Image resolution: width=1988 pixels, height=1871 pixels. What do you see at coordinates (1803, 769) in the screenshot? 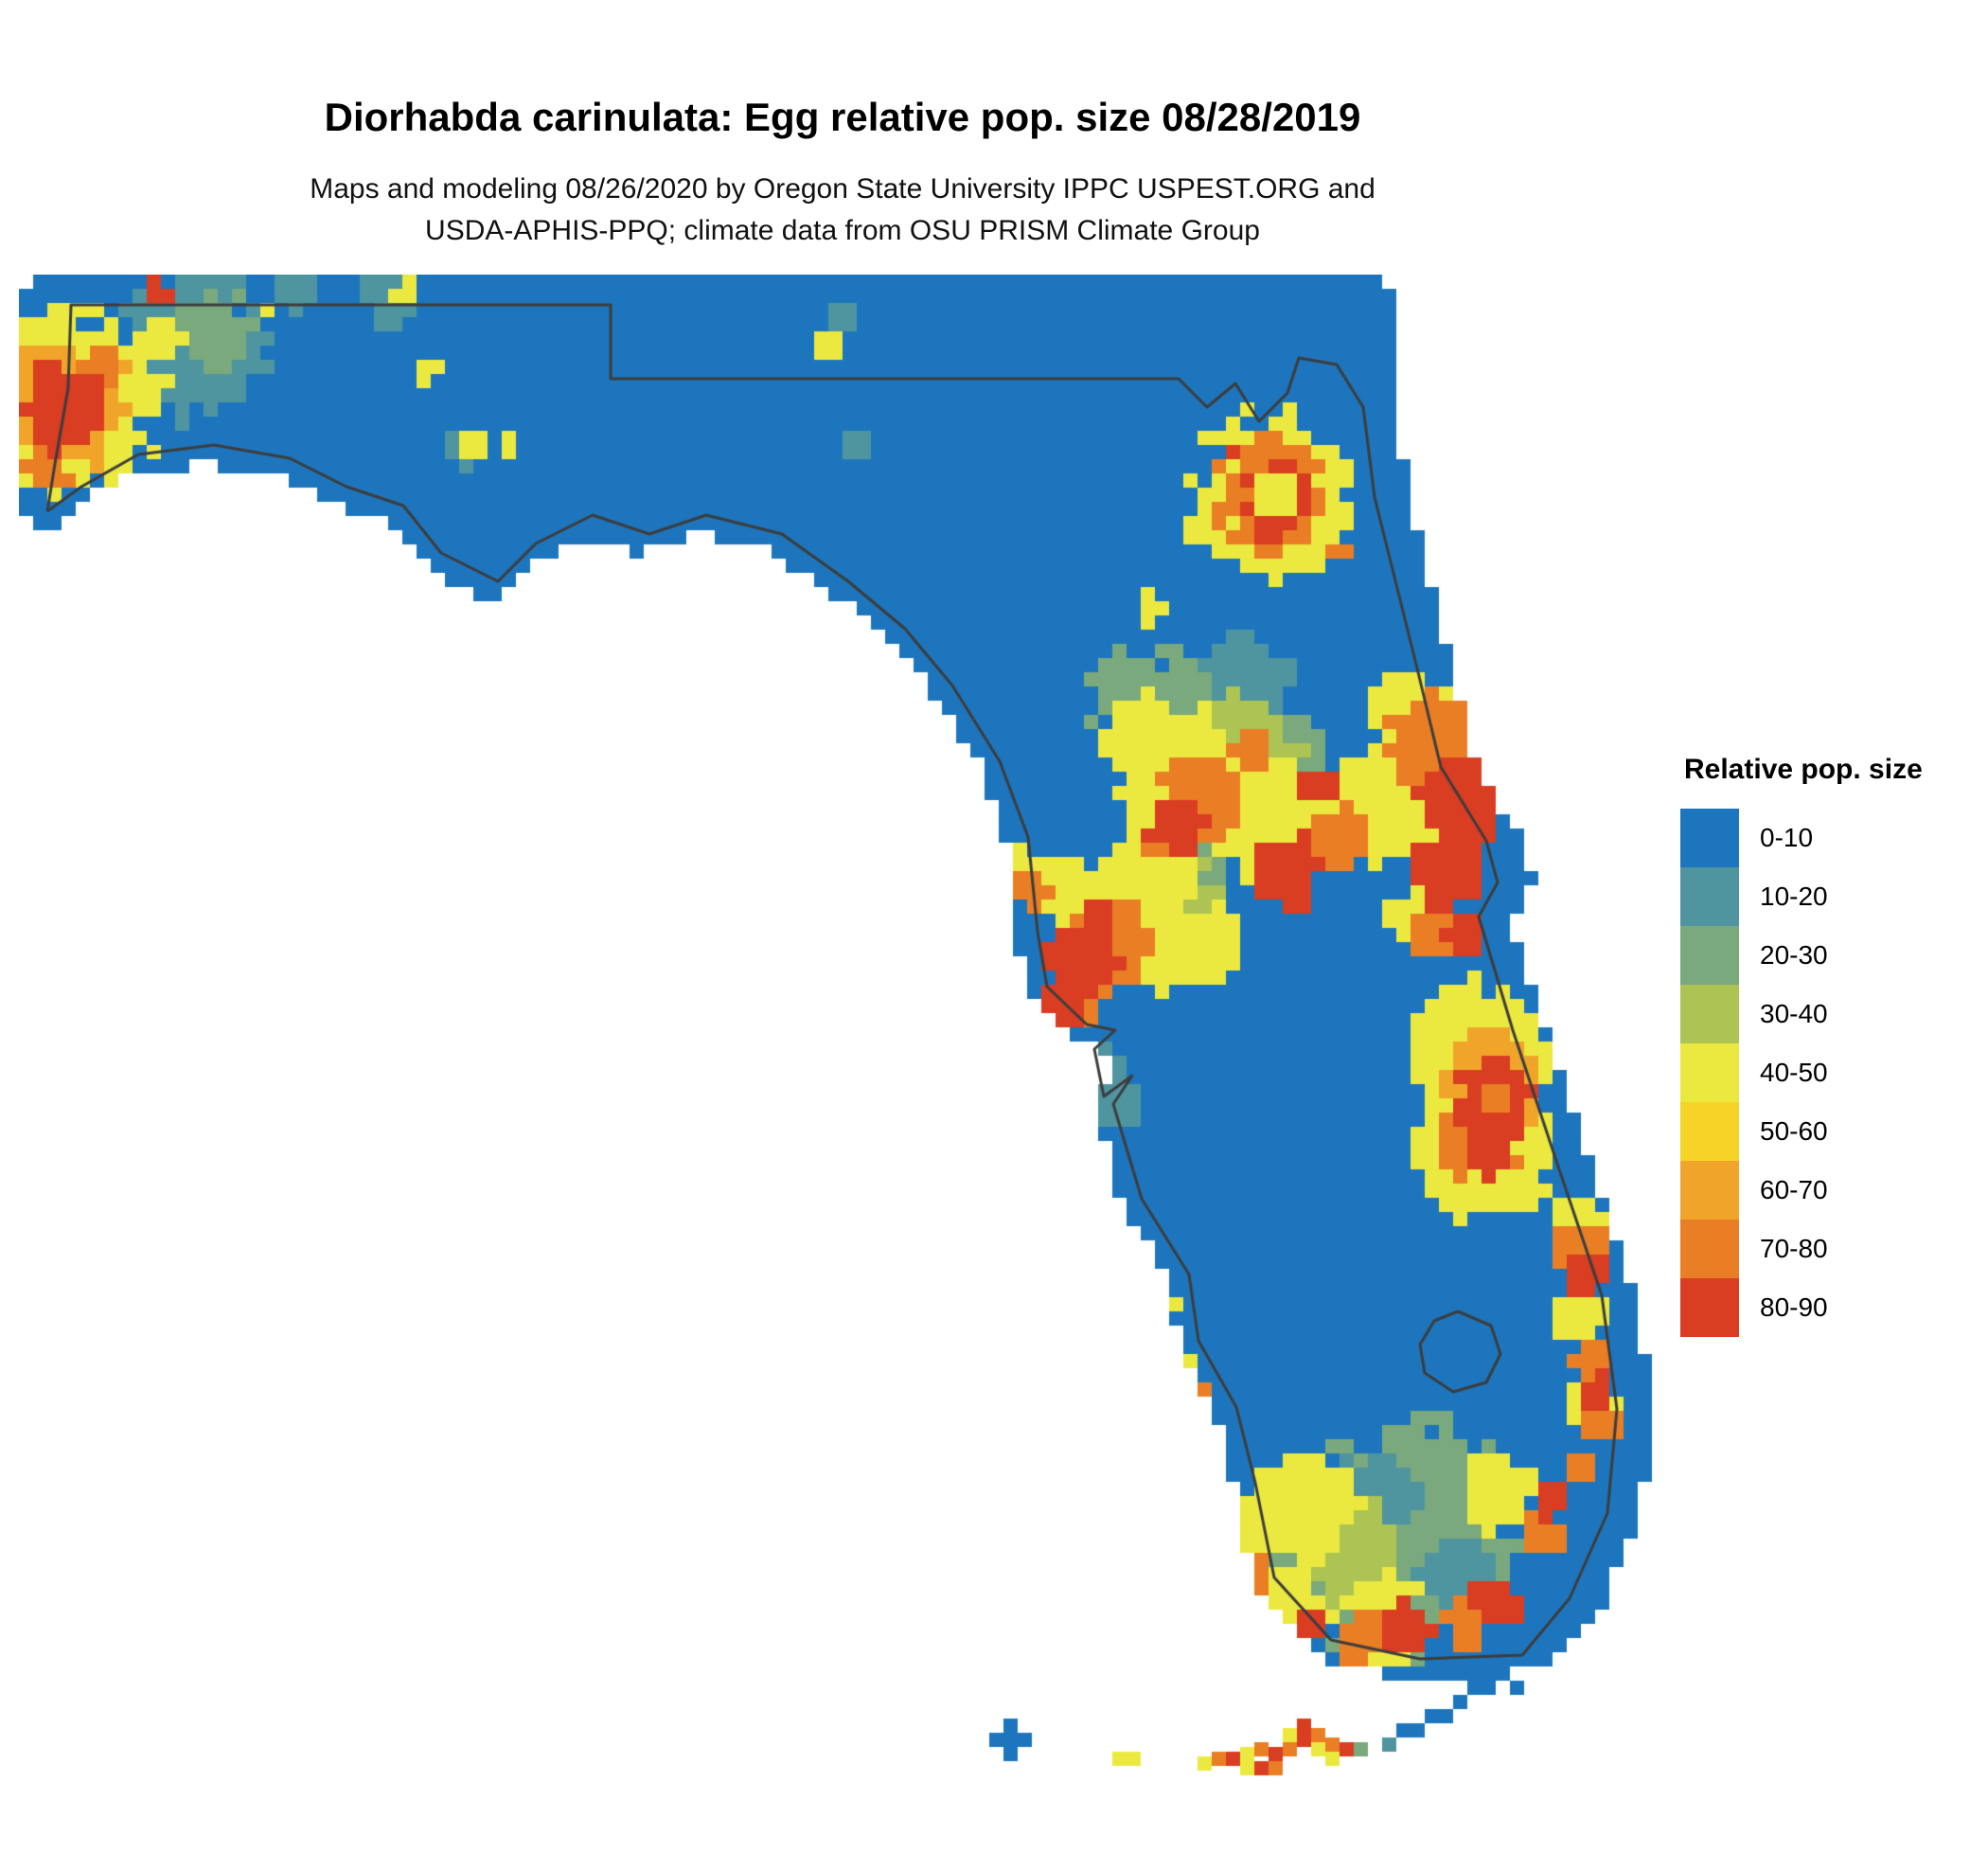
I see `legend-title: Relative pop. size` at bounding box center [1803, 769].